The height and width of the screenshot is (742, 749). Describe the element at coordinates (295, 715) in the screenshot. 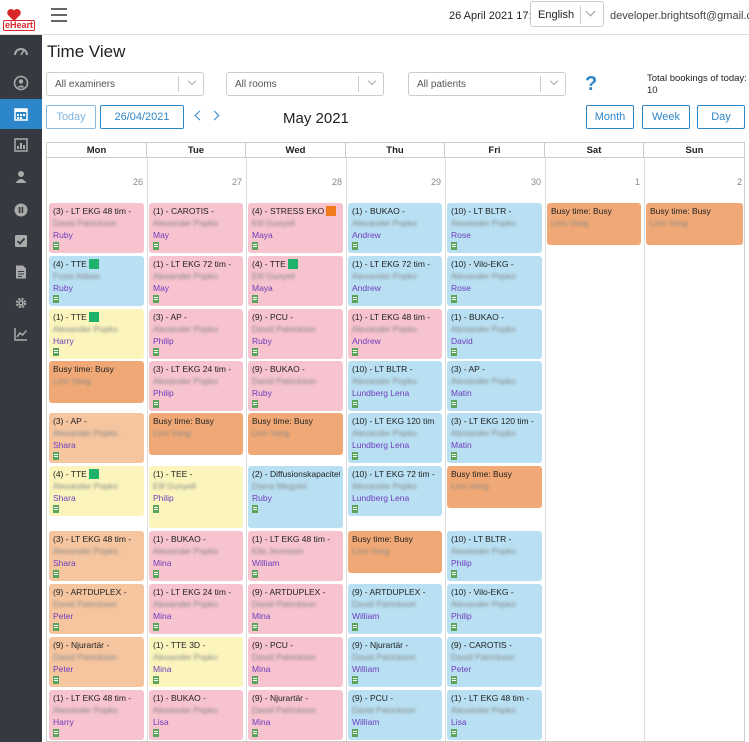

I see `booking-event: (9) - Njurartär - David Patrickson Mina` at that location.